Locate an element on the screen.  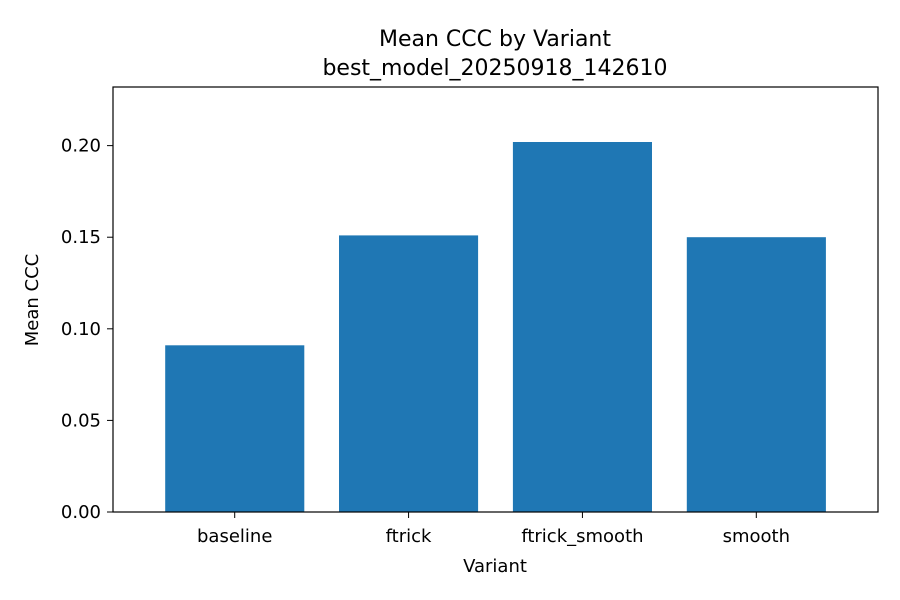
x-tick-label: ftrick is located at coordinates (409, 536).